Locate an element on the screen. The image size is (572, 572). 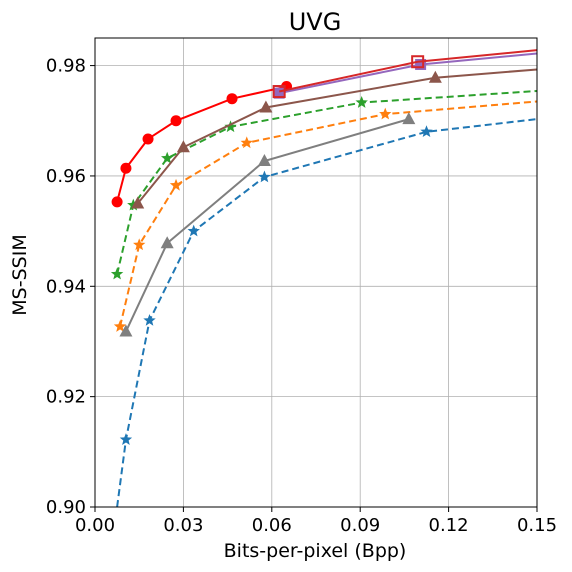
x-tick-label: 0.03 is located at coordinates (183, 525).